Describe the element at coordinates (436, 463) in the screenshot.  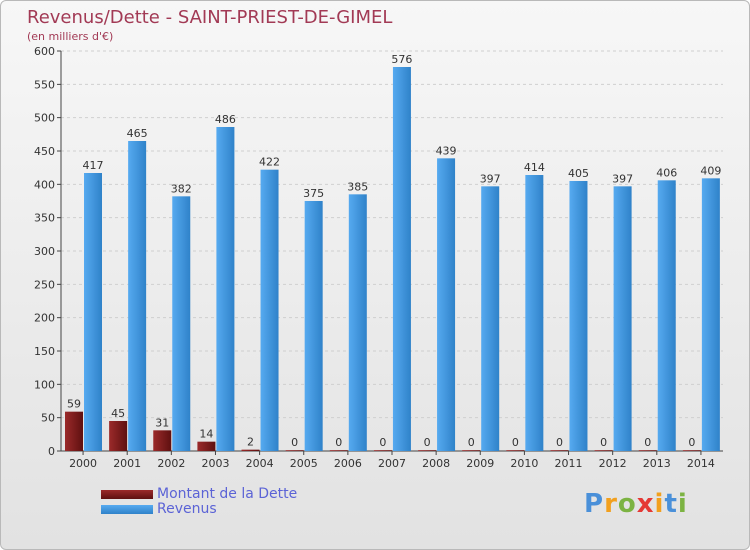
I see `x-tick-label: 2008` at that location.